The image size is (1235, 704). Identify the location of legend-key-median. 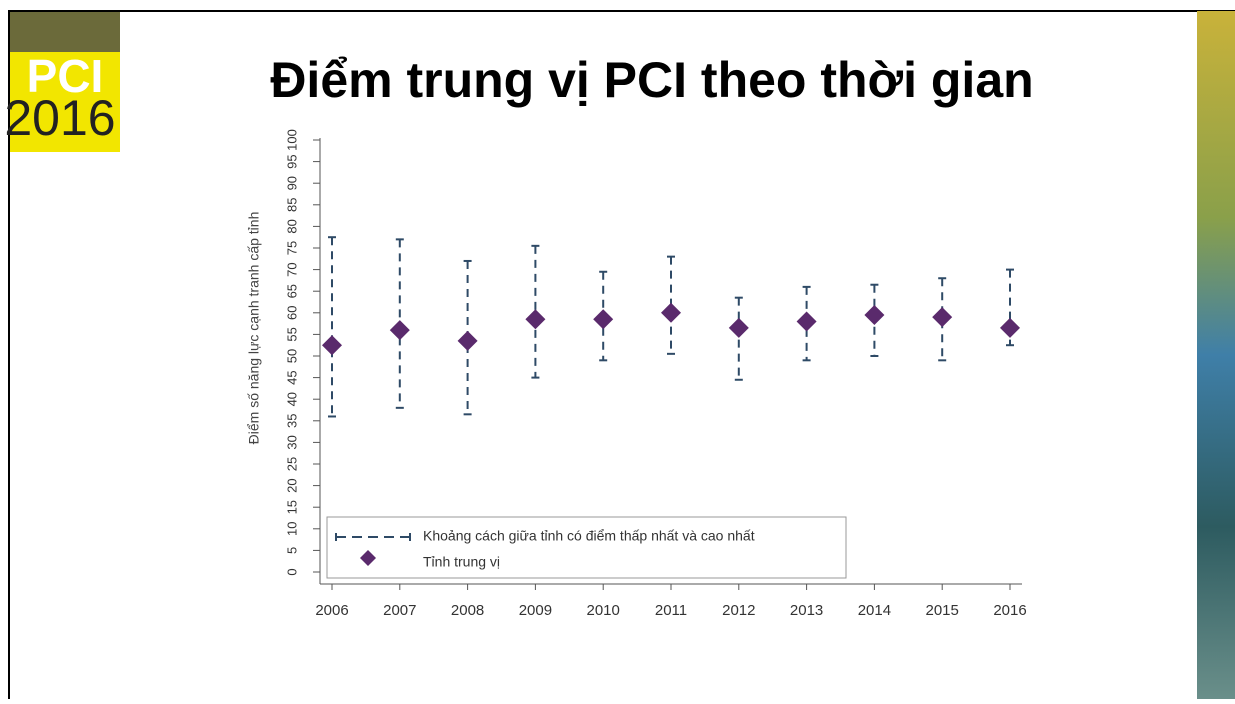
(368, 558).